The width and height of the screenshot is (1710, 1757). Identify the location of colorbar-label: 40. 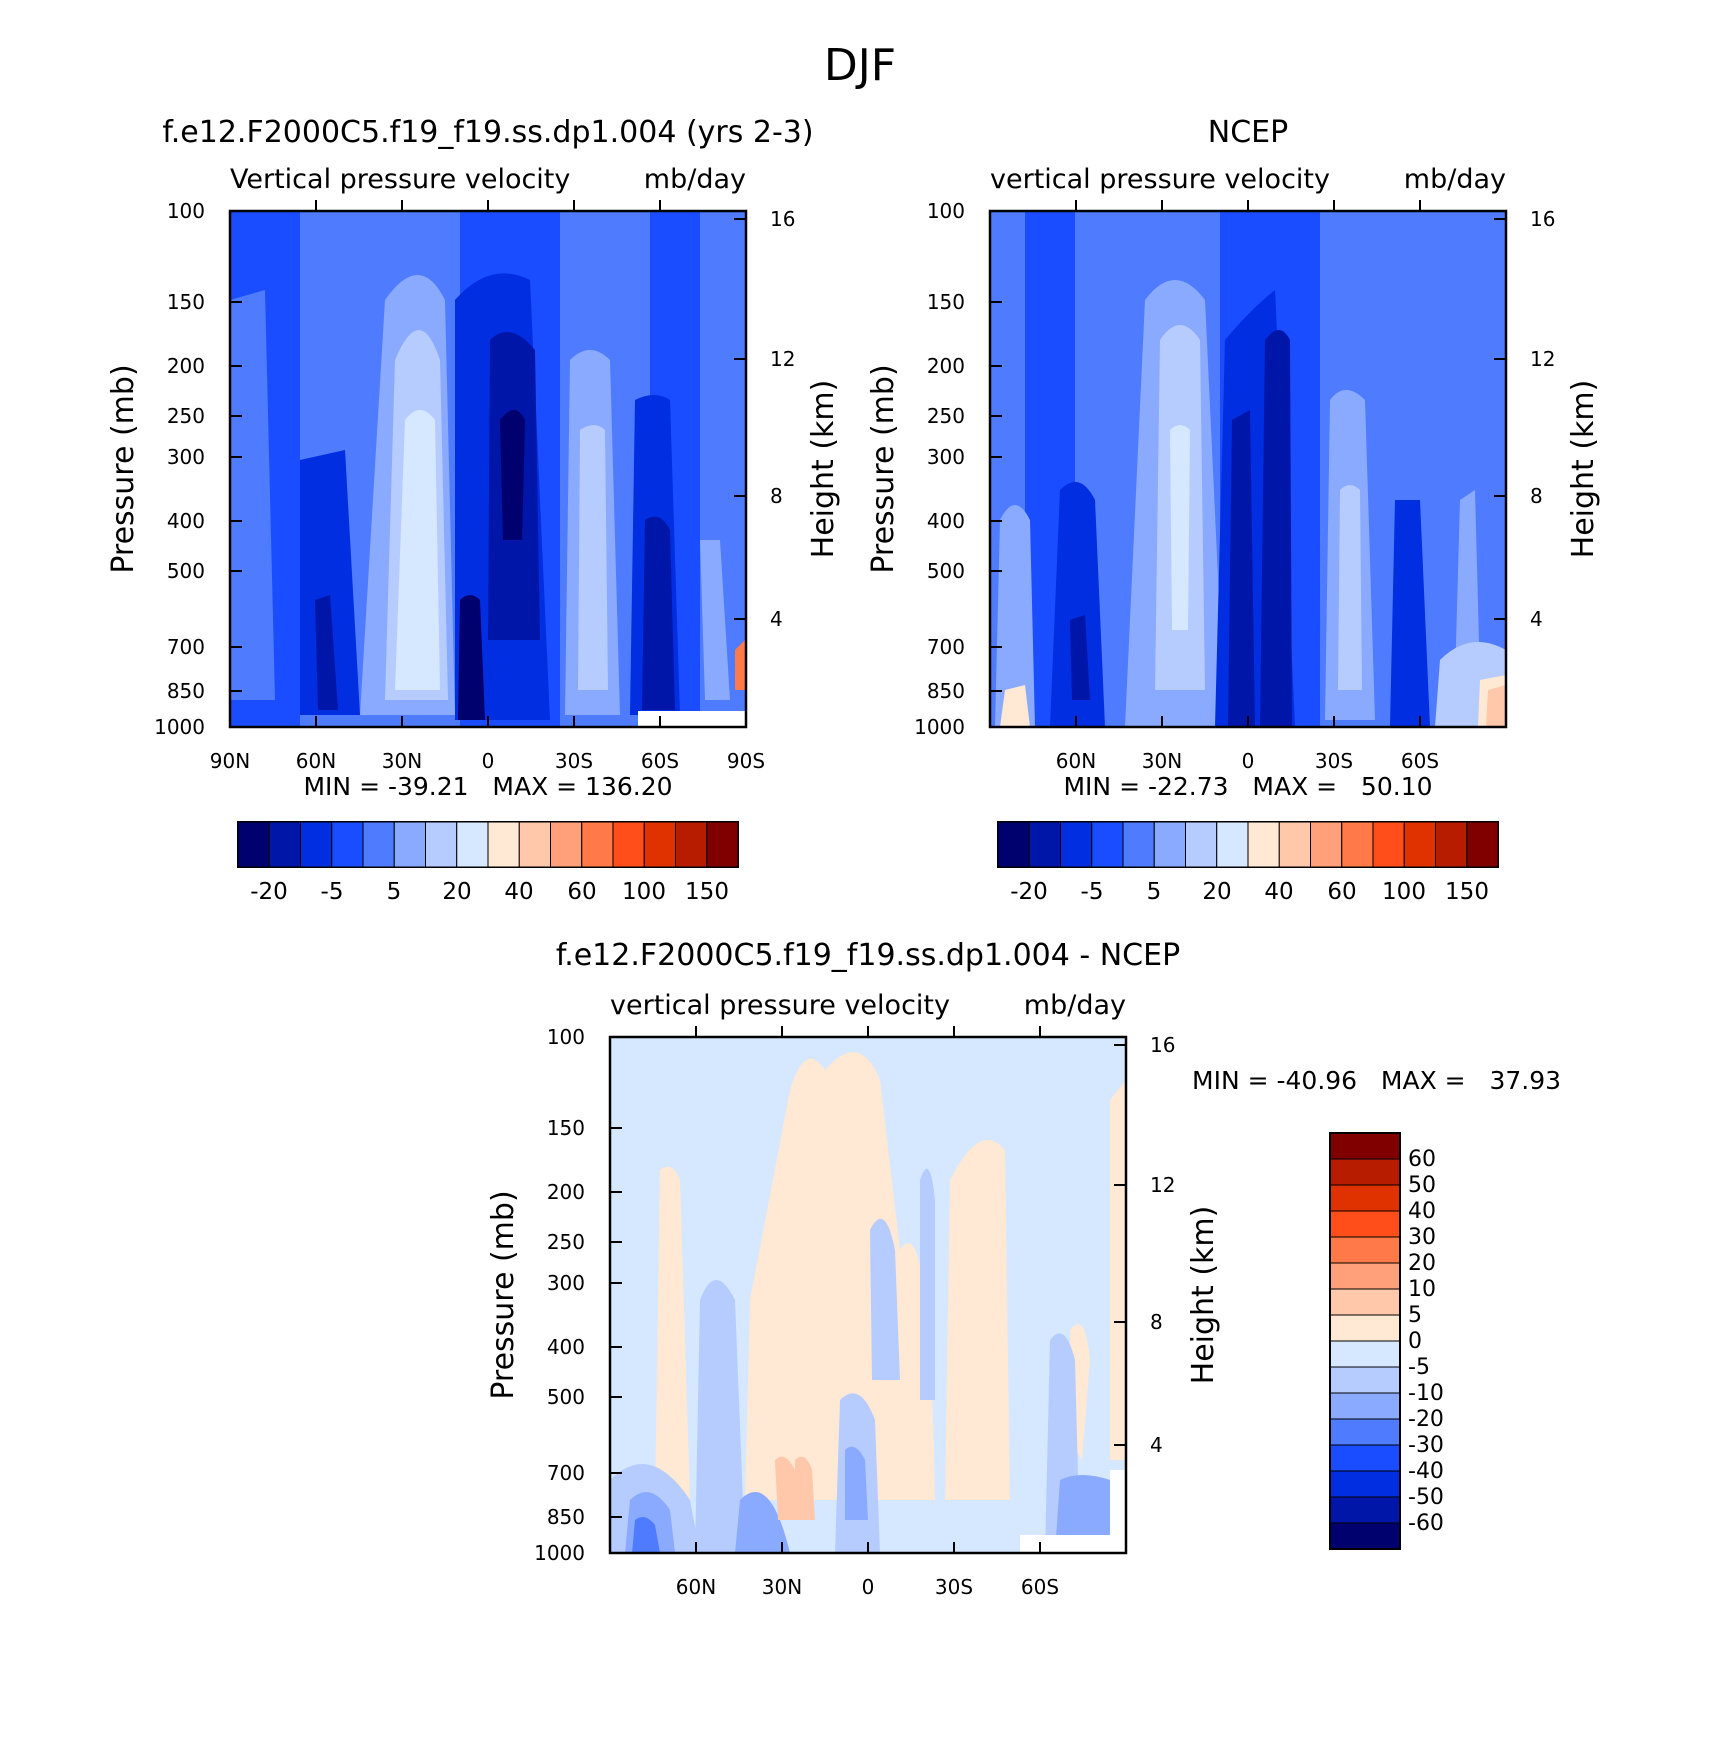
(1422, 1211).